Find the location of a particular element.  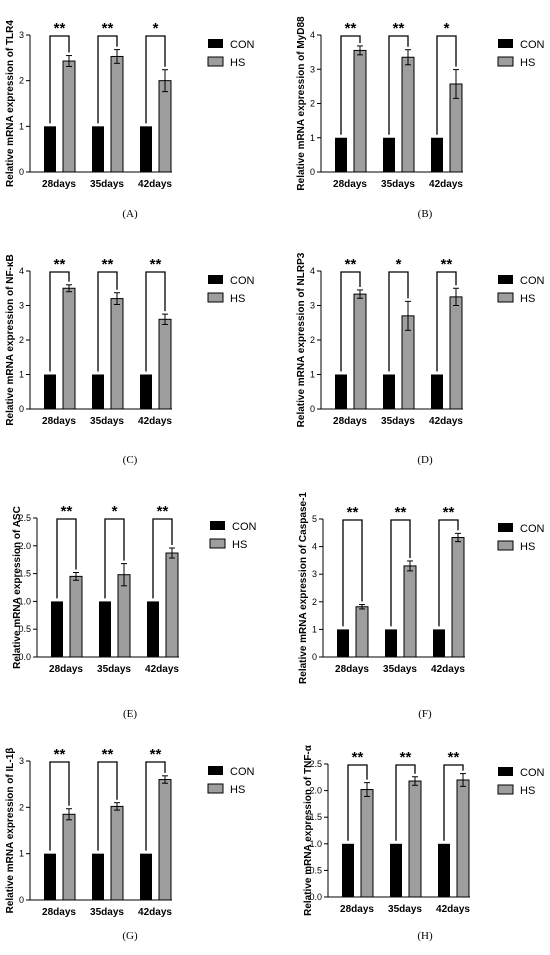

panel-caption: (A) is located at coordinates (130, 214).